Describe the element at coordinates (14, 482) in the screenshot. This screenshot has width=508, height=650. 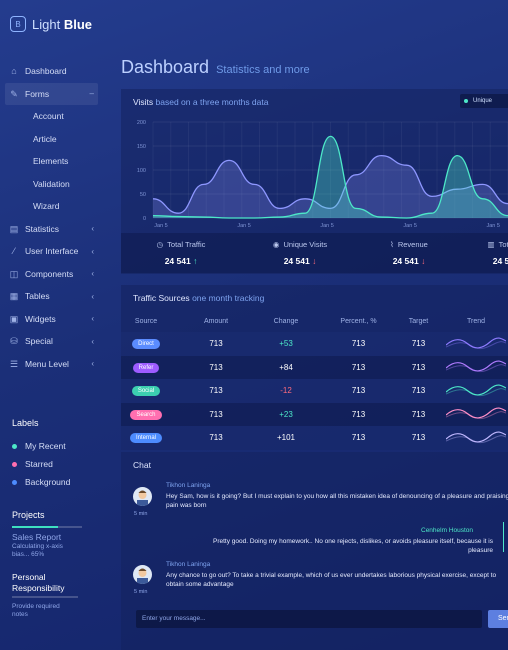
I see `label-dot` at that location.